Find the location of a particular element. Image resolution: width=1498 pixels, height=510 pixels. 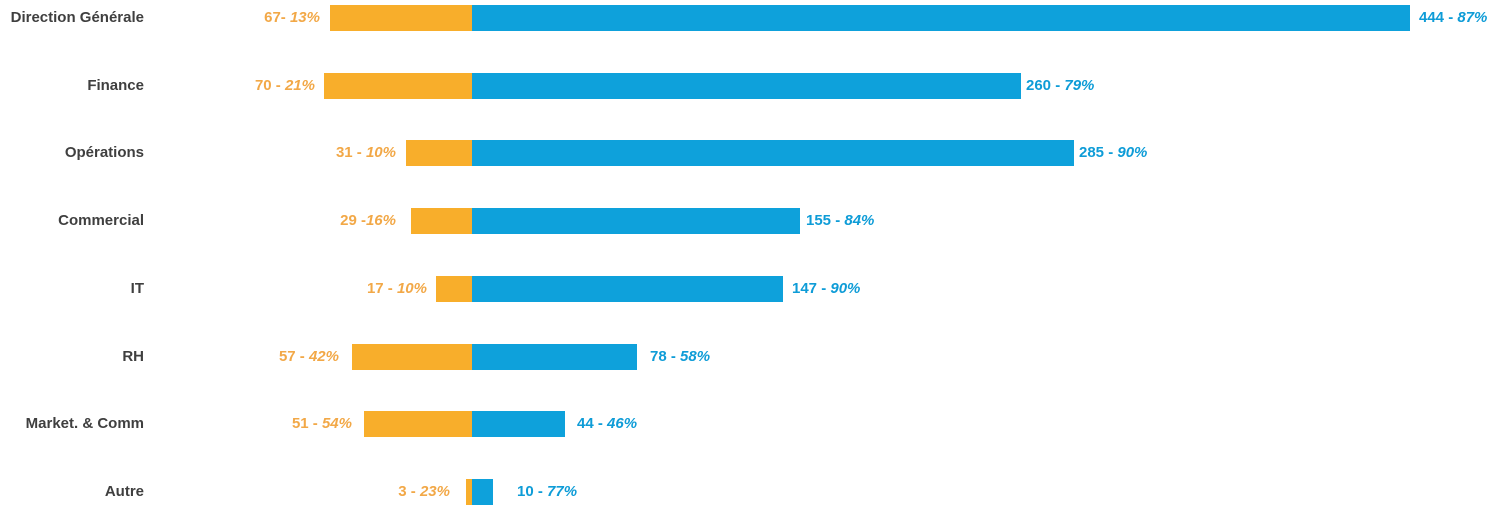

left-value-text: 17 - is located at coordinates (381, 288).